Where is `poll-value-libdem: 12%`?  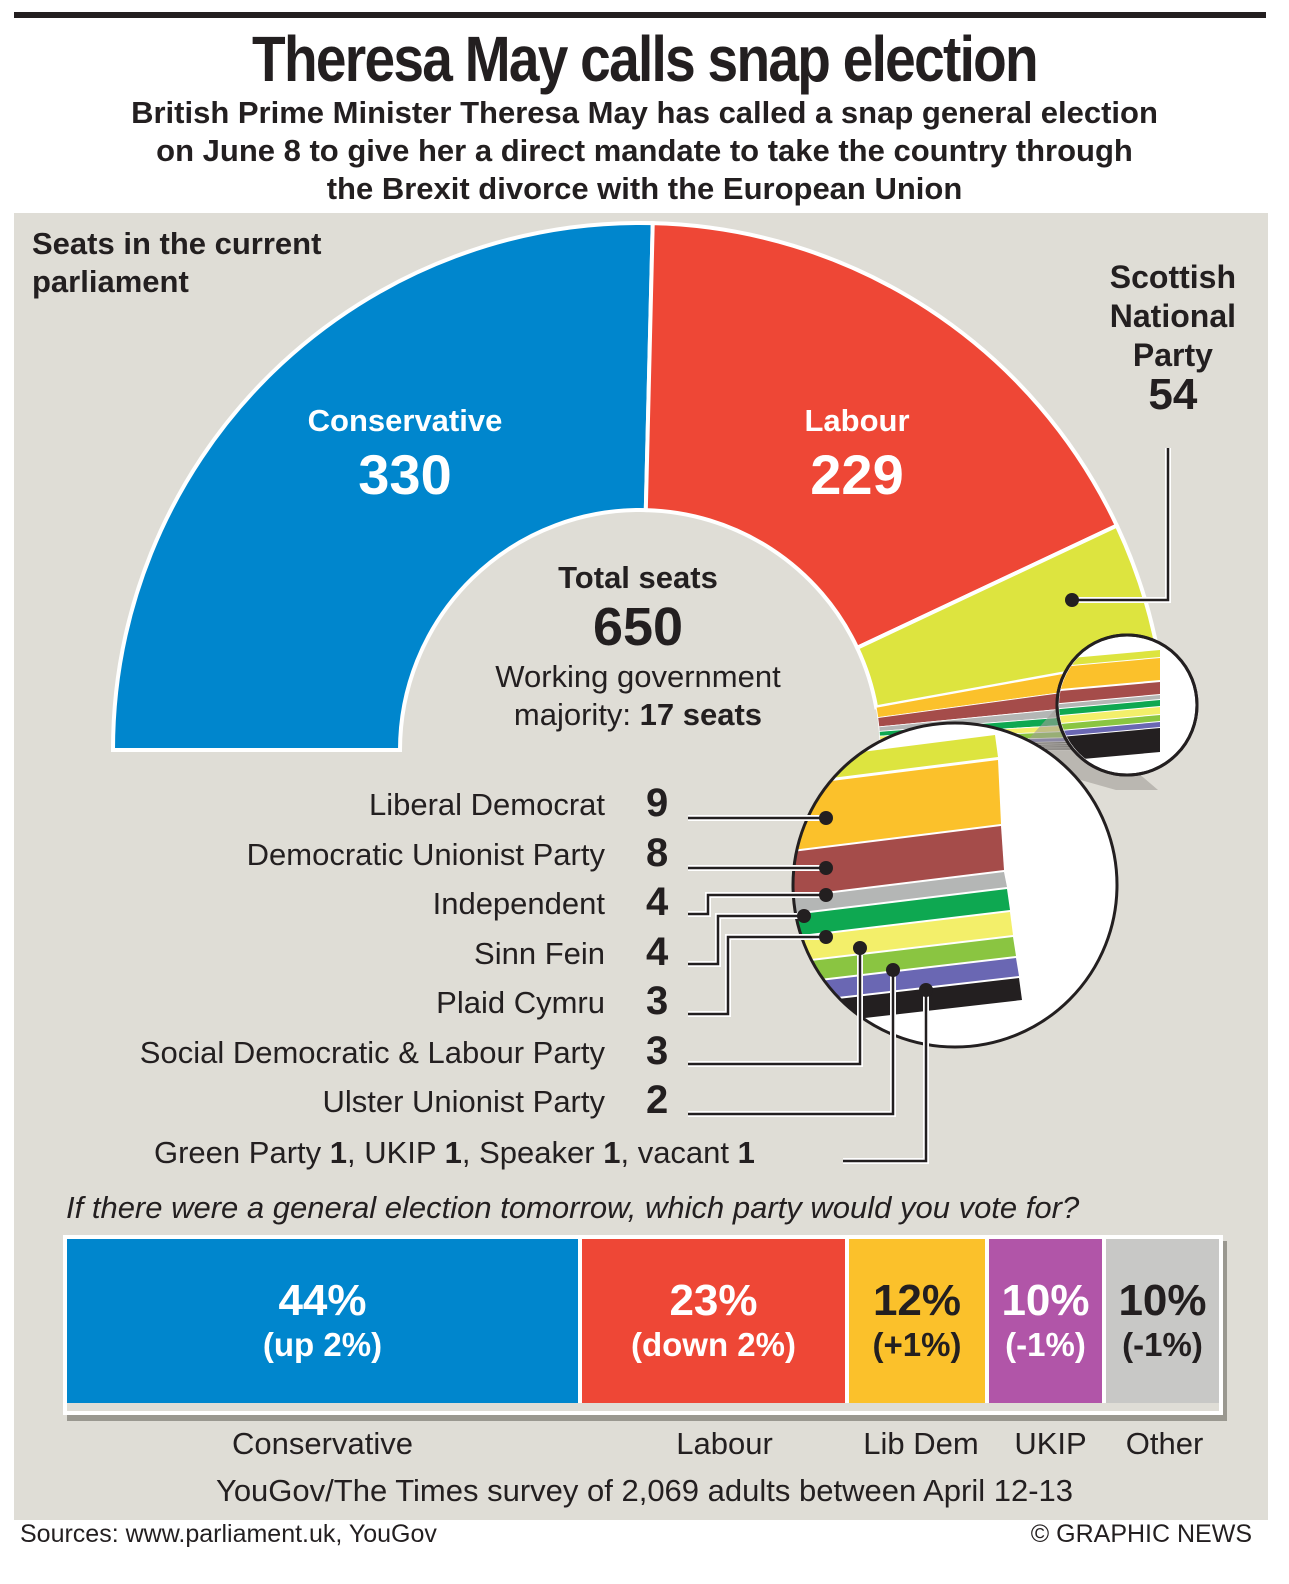 poll-value-libdem: 12% is located at coordinates (917, 1300).